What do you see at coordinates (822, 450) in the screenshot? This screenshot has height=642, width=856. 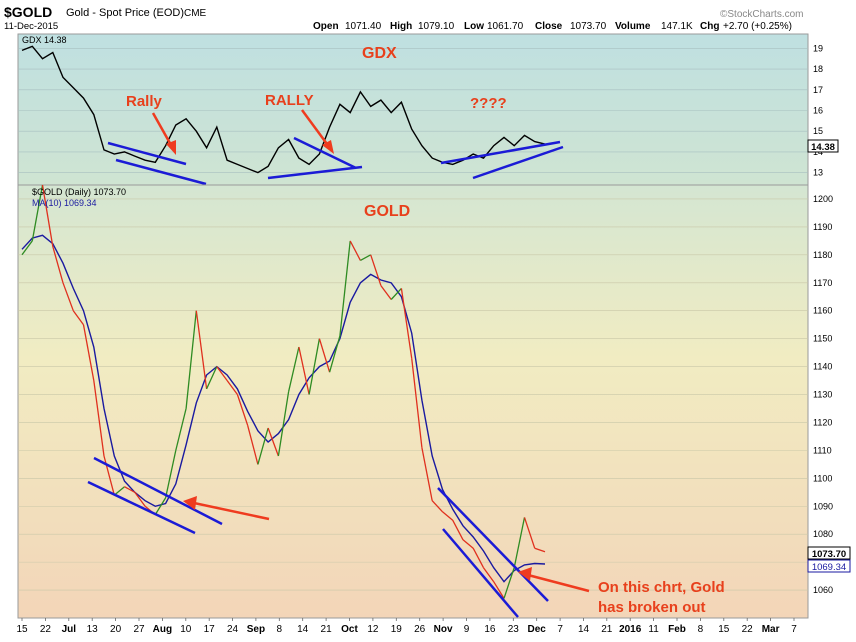 I see `gold-y-tick-label: 1110` at bounding box center [822, 450].